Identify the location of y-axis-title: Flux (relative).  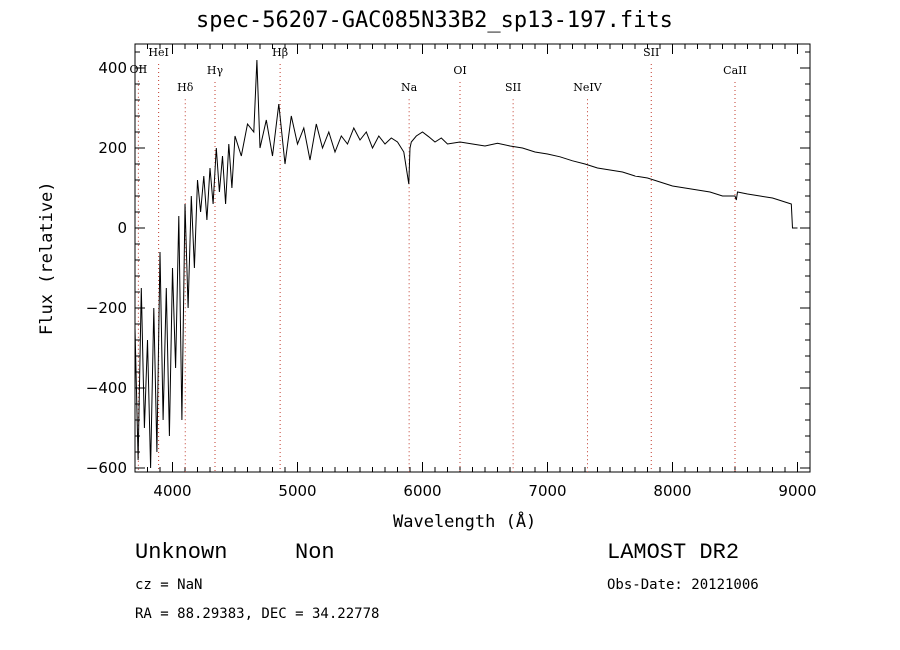
(47, 258).